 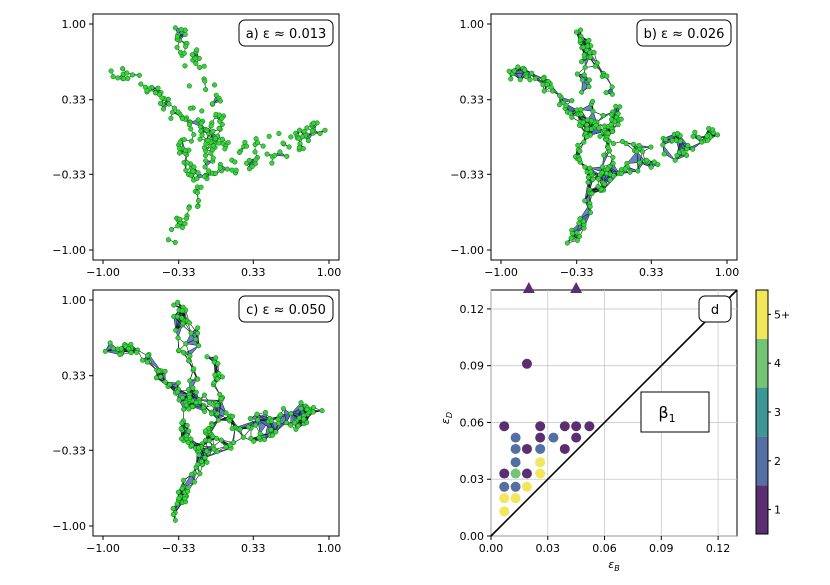 What do you see at coordinates (286, 33) in the screenshot?
I see `panel-a-label-box: a) ε ≈ 0.013` at bounding box center [286, 33].